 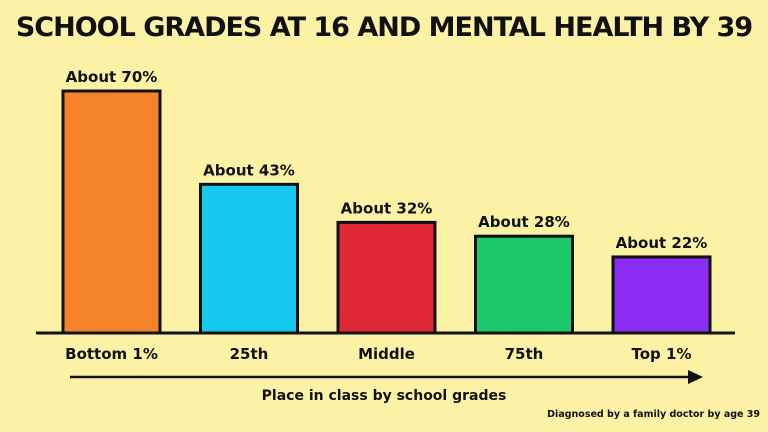 I want to click on category-label-top-1: Top 1%, so click(x=662, y=354).